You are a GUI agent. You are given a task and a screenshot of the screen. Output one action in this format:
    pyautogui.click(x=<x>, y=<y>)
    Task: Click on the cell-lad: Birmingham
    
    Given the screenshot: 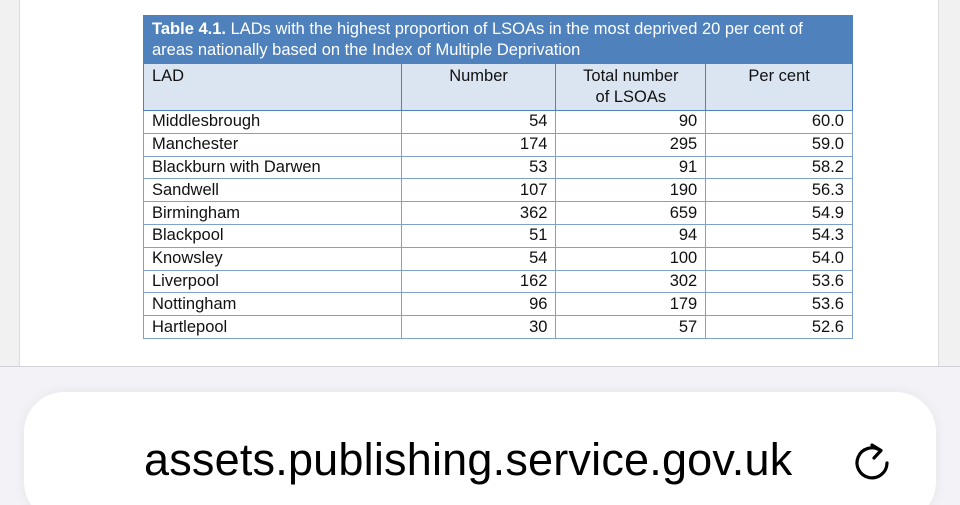 What is the action you would take?
    pyautogui.click(x=272, y=213)
    